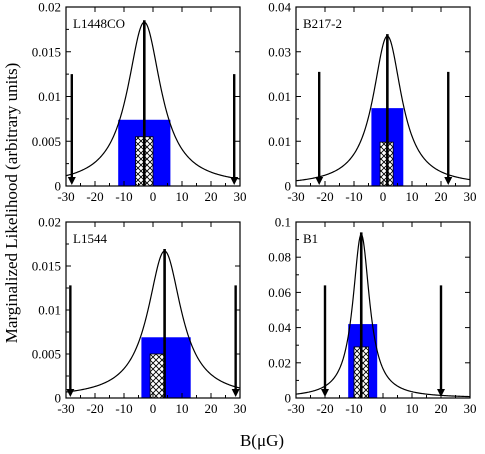 This screenshot has width=485, height=454. I want to click on x-tick-label-l1448co-0: -30, so click(65, 196).